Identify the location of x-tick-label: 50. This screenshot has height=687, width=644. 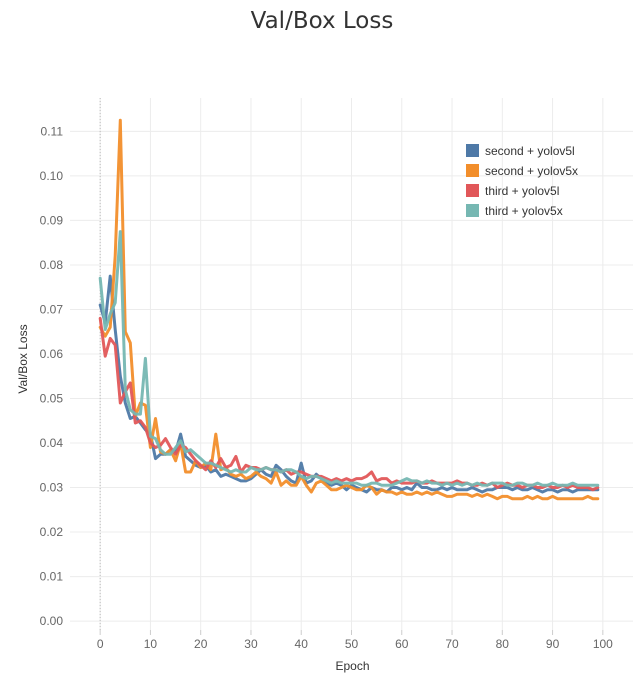
(352, 644).